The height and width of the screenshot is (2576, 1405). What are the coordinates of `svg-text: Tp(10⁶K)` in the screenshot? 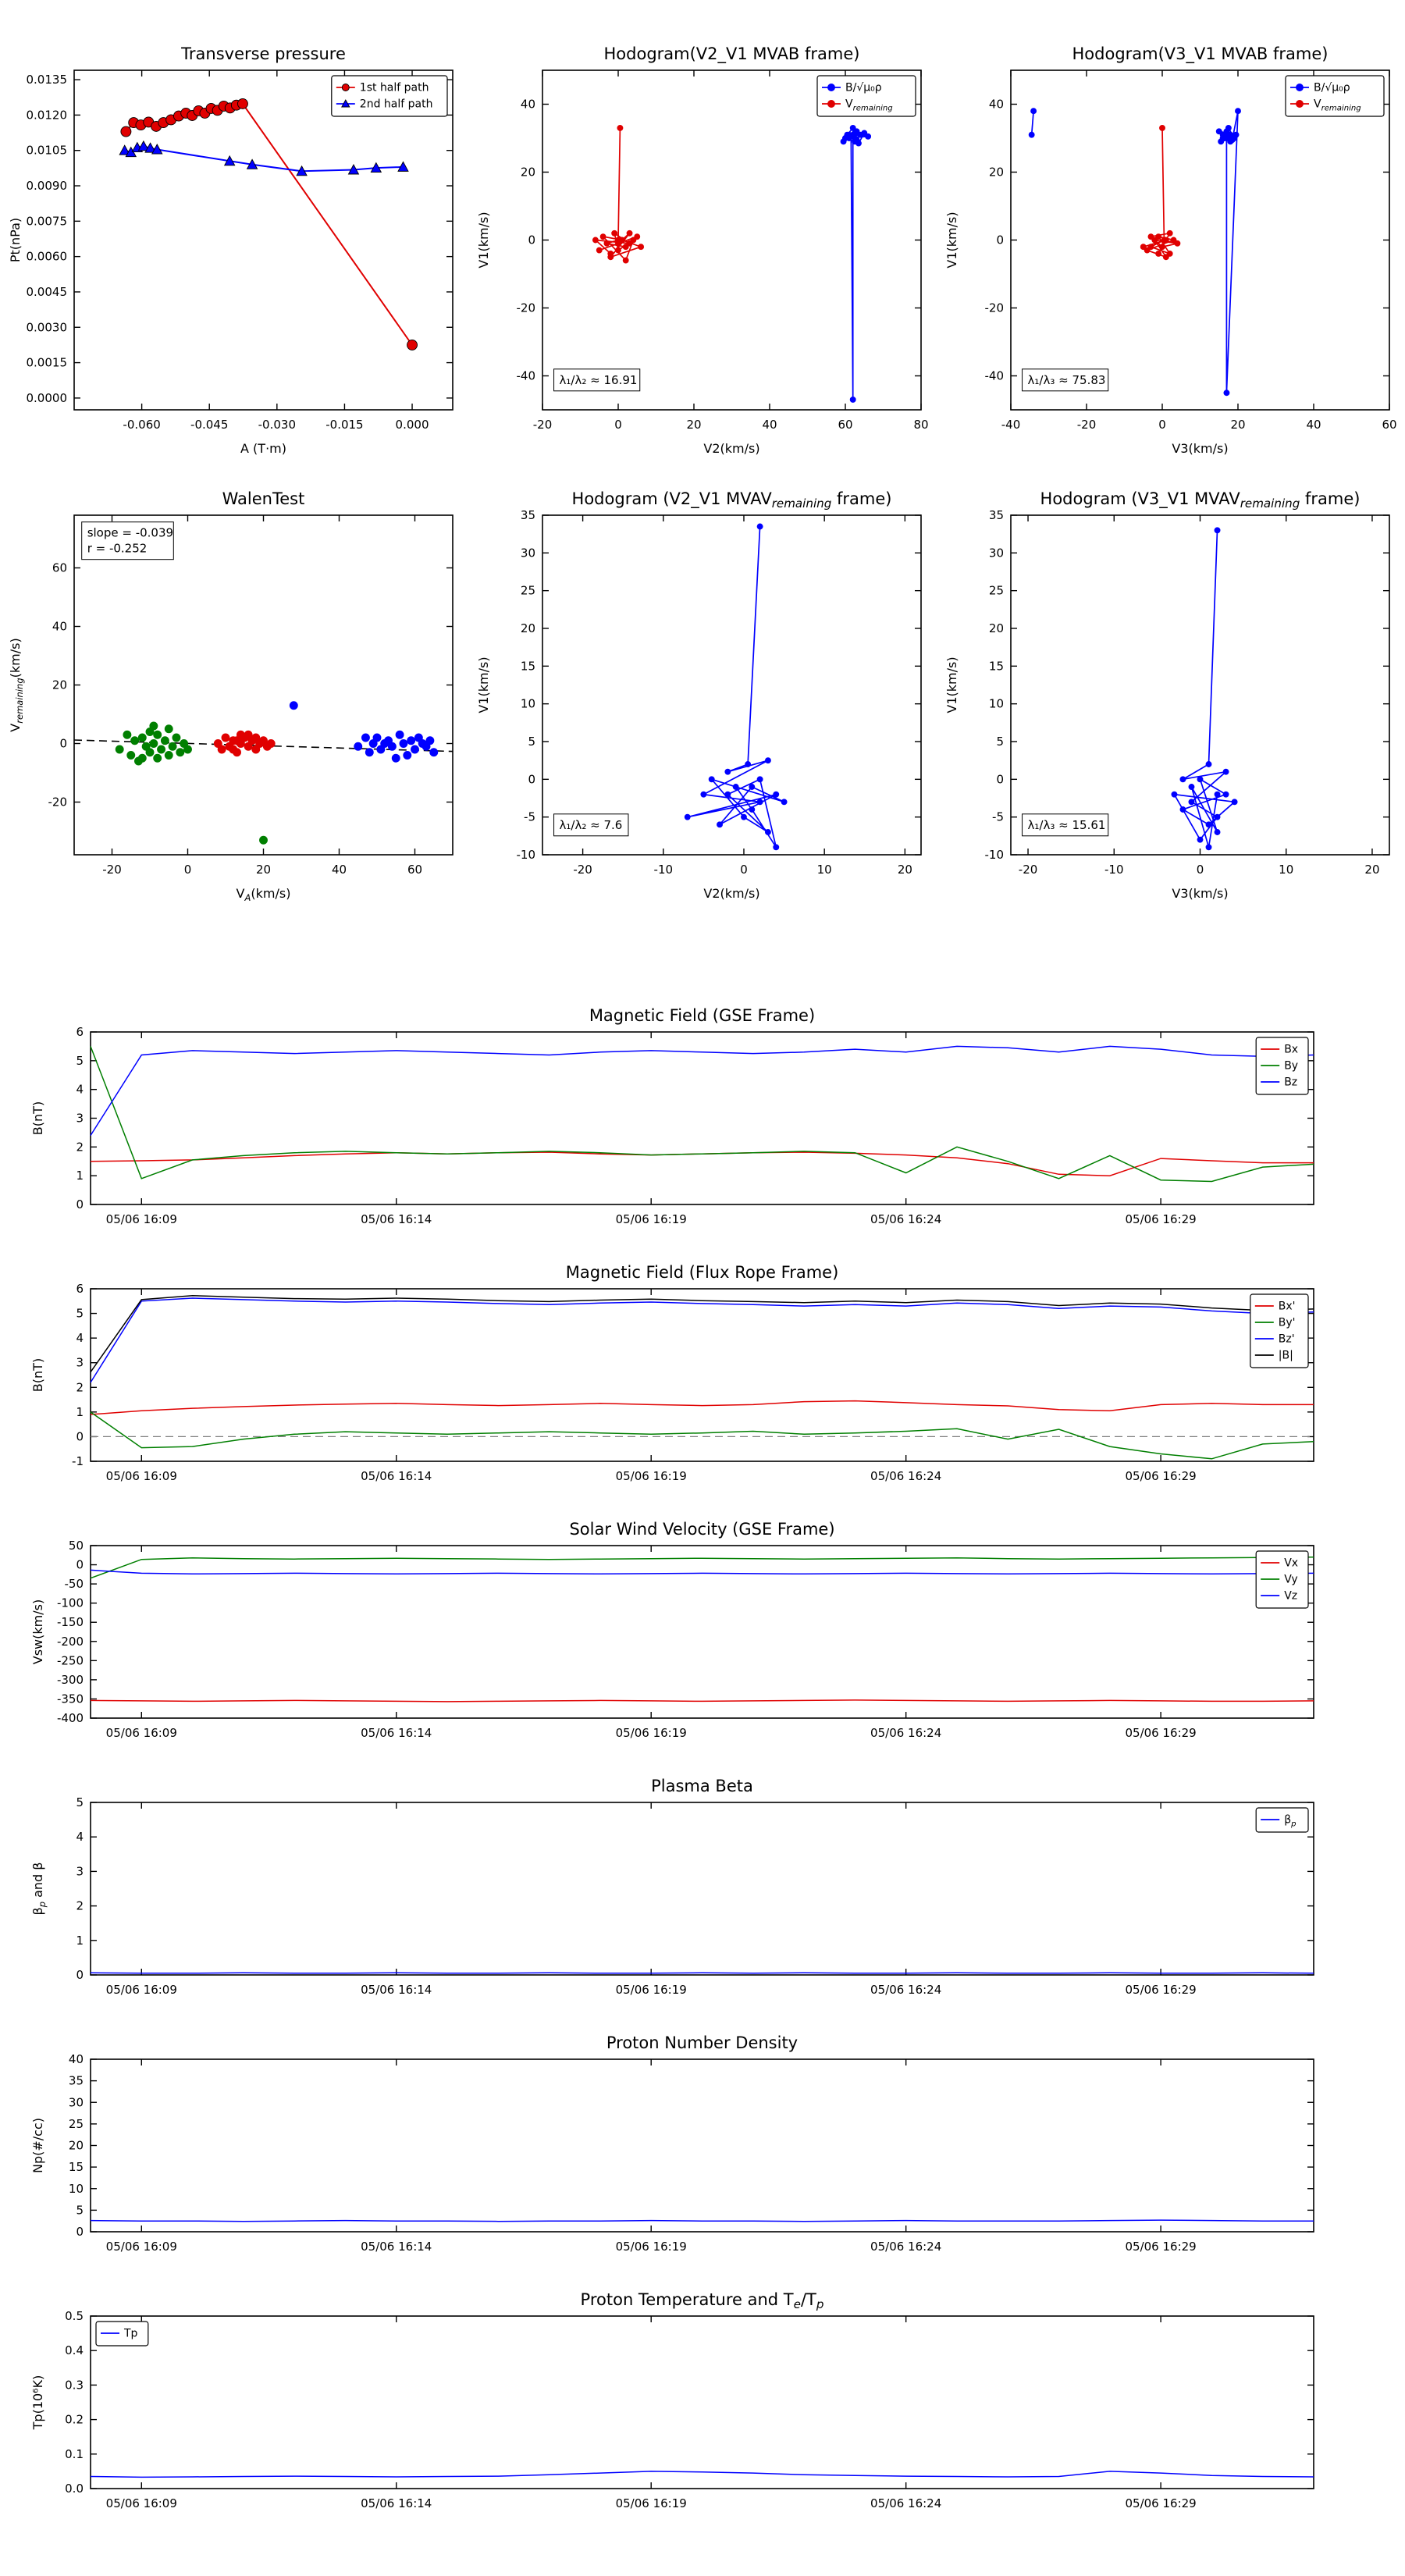 It's located at (38, 2403).